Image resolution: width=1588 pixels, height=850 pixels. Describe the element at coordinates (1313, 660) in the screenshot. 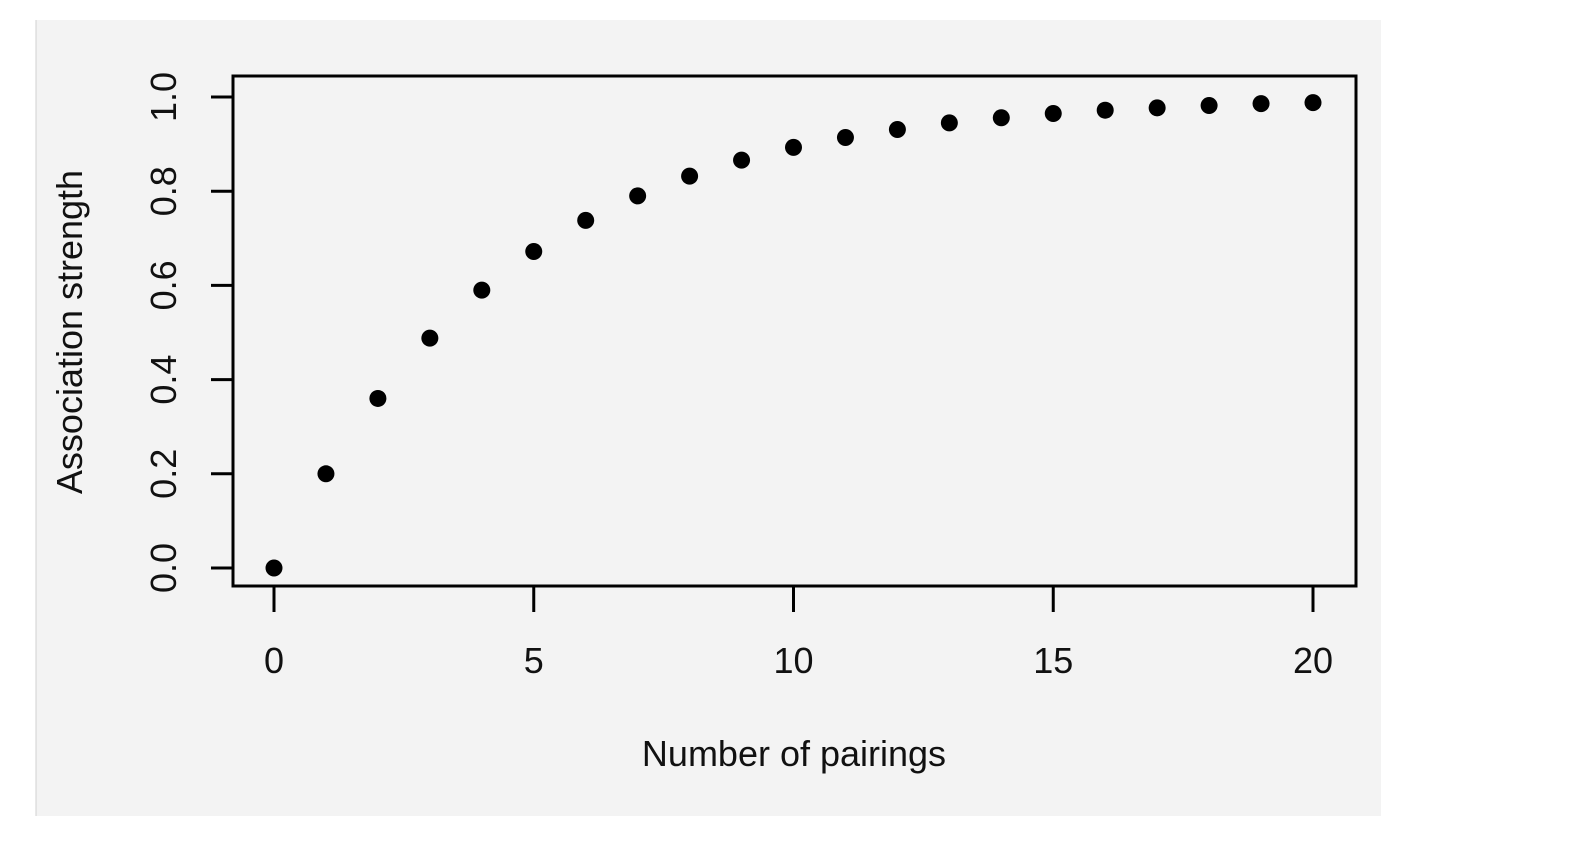

I see `x-tick-label: 20` at that location.